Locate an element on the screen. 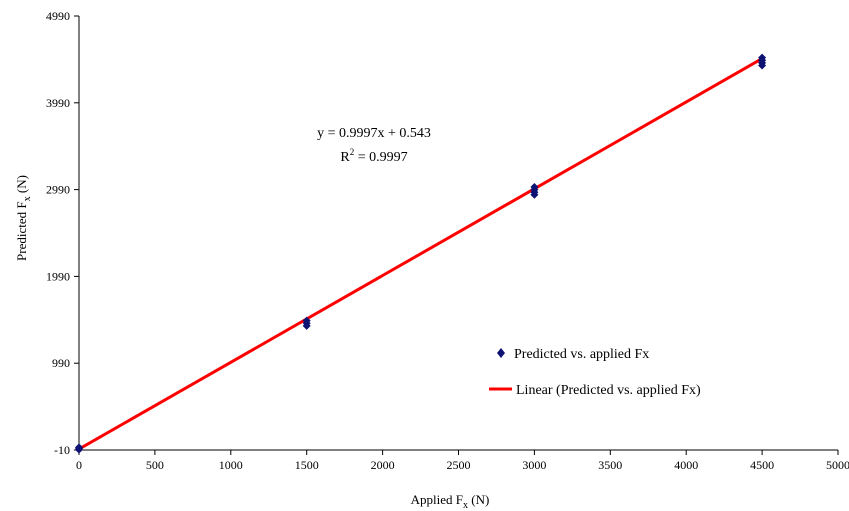 Image resolution: width=849 pixels, height=511 pixels. y-tick-label: 2990 is located at coordinates (58, 190).